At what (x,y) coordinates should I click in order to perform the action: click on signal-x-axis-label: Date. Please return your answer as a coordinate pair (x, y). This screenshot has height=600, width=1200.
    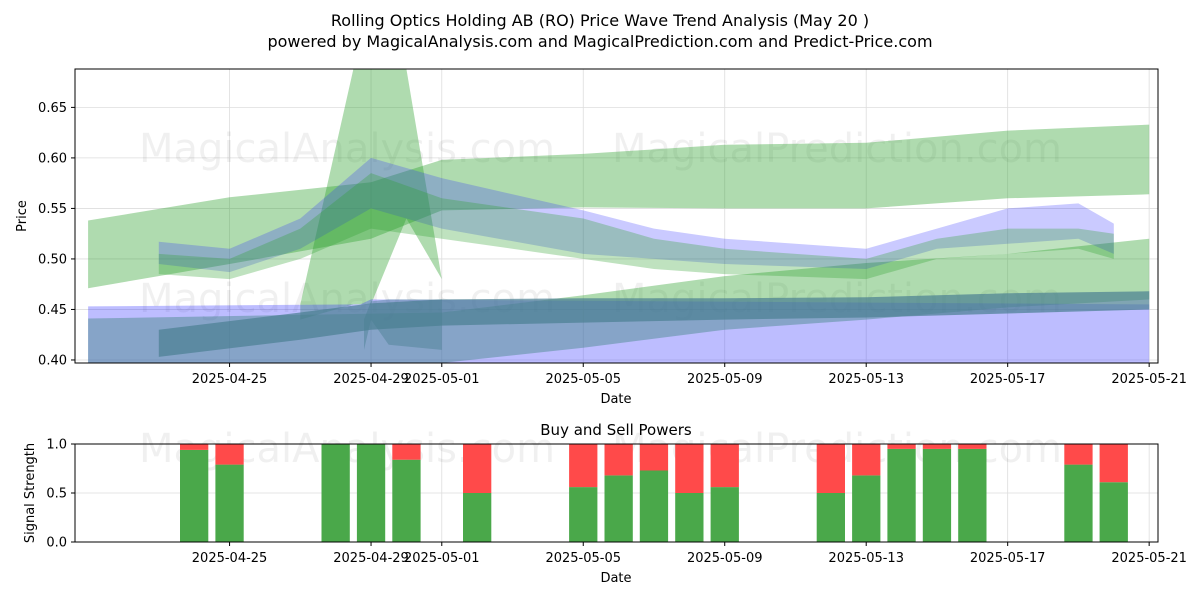
    Looking at the image, I should click on (615, 578).